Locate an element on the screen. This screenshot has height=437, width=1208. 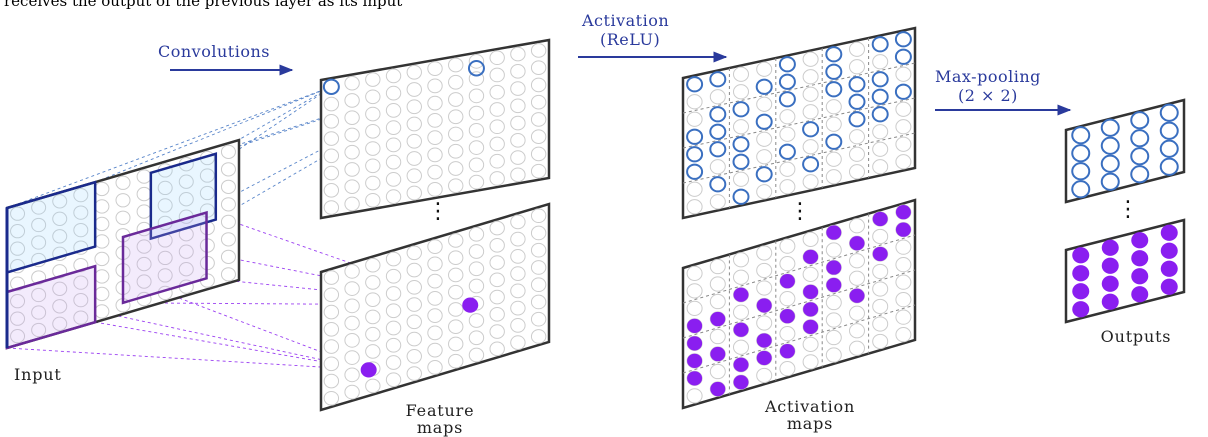
output-map-bottom is located at coordinates (1125, 271).